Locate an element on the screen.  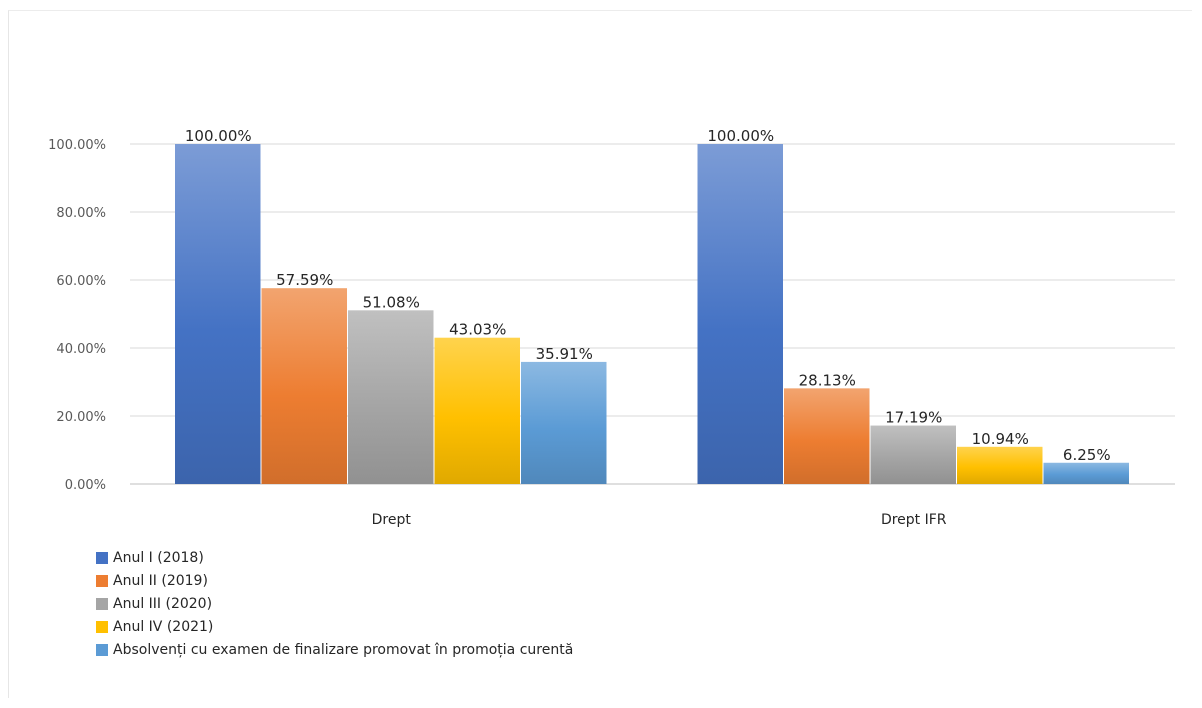
x-axis: Drept Drept IFR is located at coordinates (659, 520).